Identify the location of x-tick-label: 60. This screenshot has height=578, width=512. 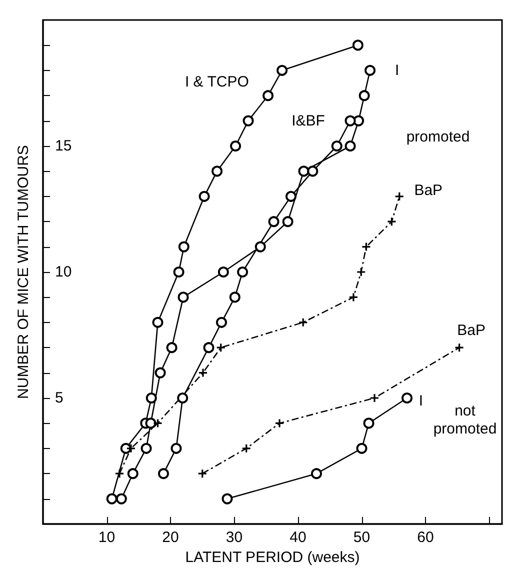
(425, 537).